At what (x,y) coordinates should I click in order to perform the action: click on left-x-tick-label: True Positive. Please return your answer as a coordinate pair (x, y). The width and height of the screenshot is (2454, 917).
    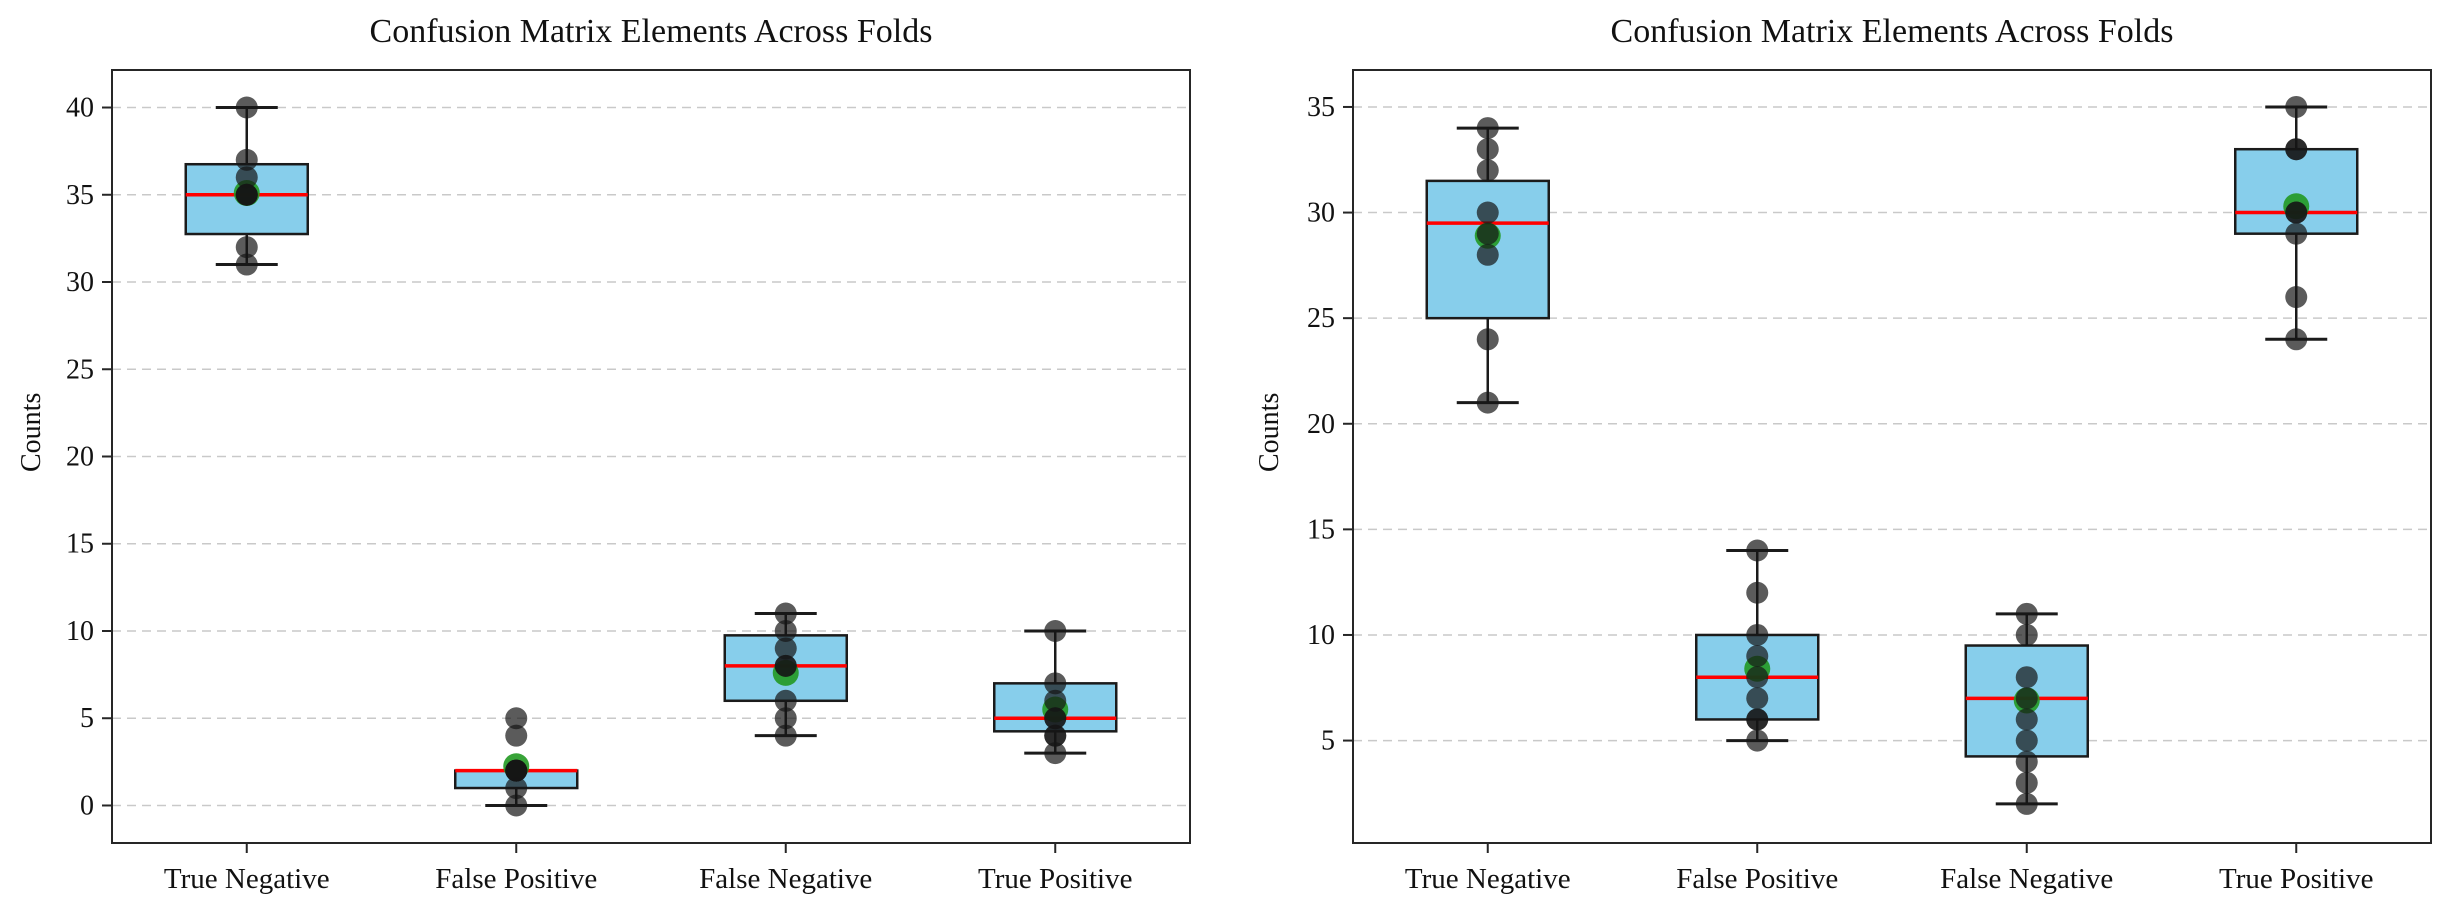
    Looking at the image, I should click on (1055, 879).